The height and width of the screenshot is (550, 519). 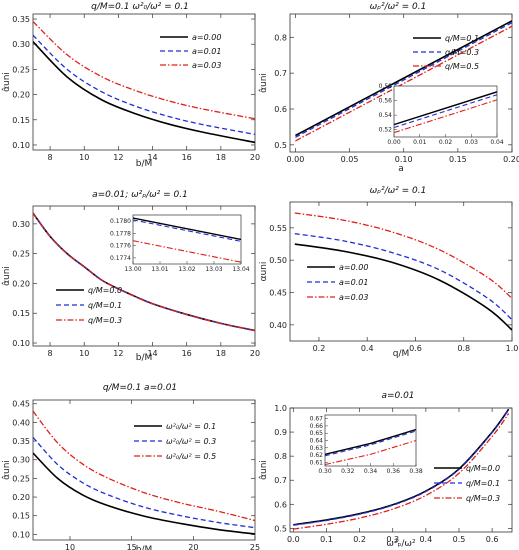 What do you see at coordinates (21, 69) in the screenshot?
I see `y-tick-label: 0.25` at bounding box center [21, 69].